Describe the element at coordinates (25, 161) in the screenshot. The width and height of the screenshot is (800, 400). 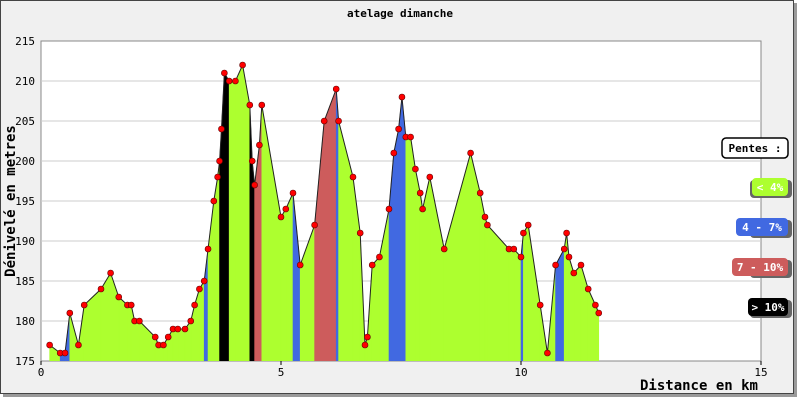
I see `y-tick-label: 200` at that location.